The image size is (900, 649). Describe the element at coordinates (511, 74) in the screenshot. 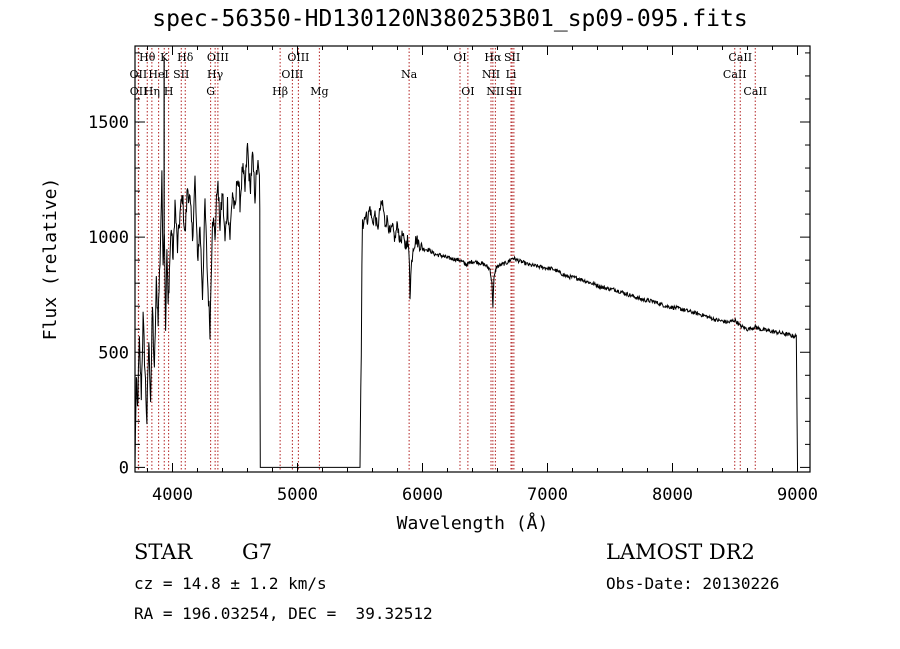

I see `line-marker-label: Li` at that location.